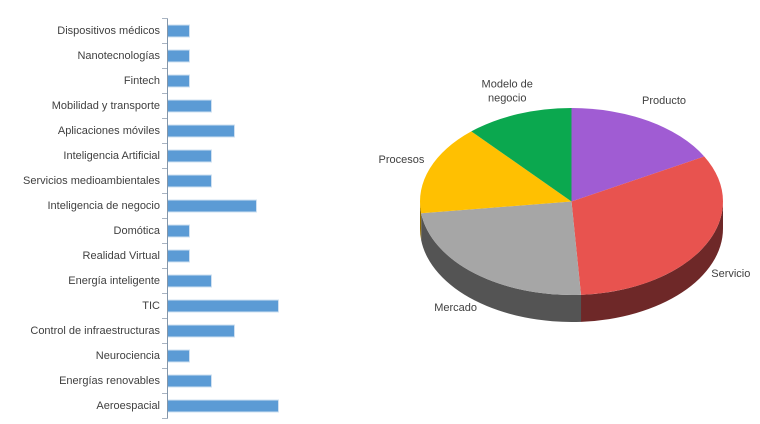  I want to click on bar-category-label: Servicios medioambientales, so click(91, 180).